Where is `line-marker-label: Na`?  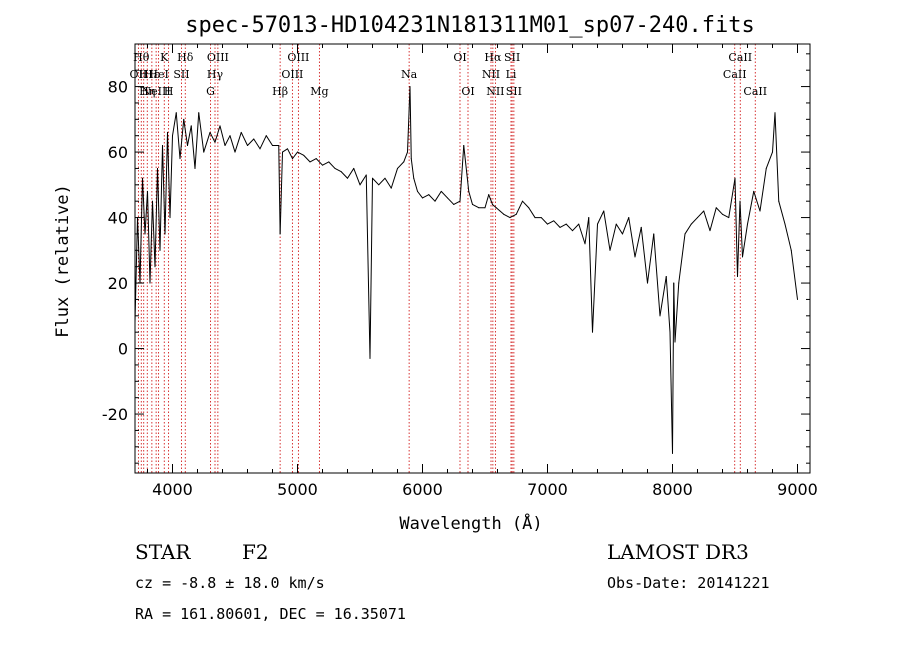 line-marker-label: Na is located at coordinates (409, 74).